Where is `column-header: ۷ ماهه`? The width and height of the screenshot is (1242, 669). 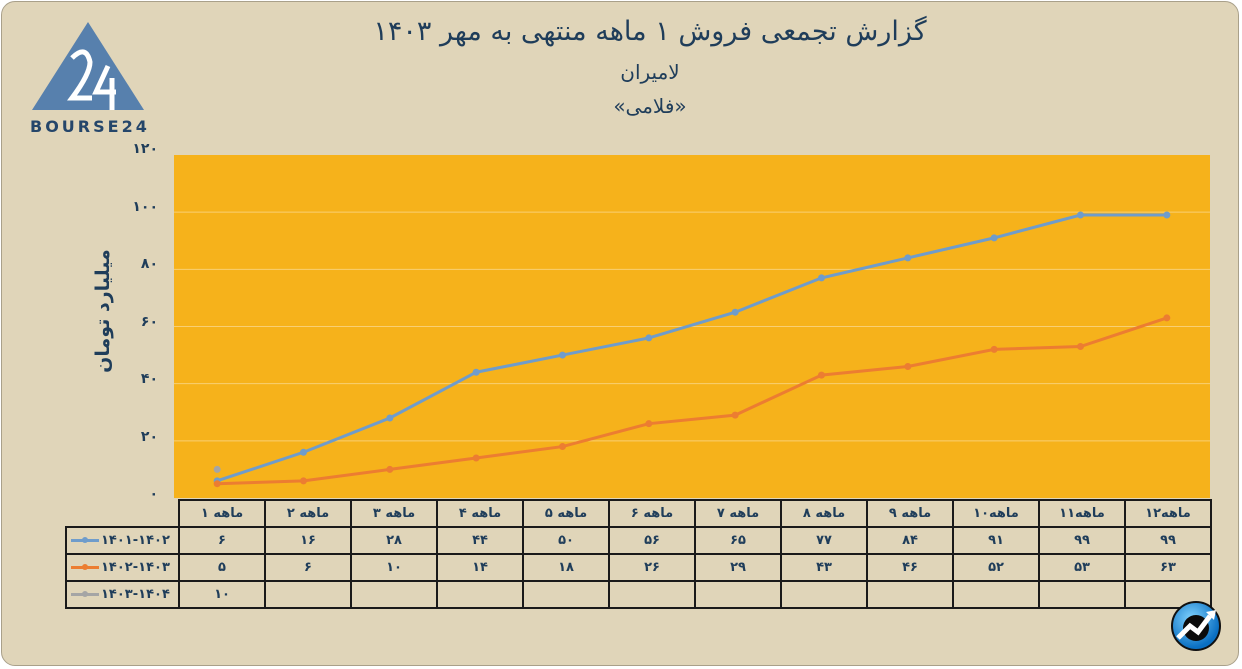 column-header: ۷ ماهه is located at coordinates (738, 513).